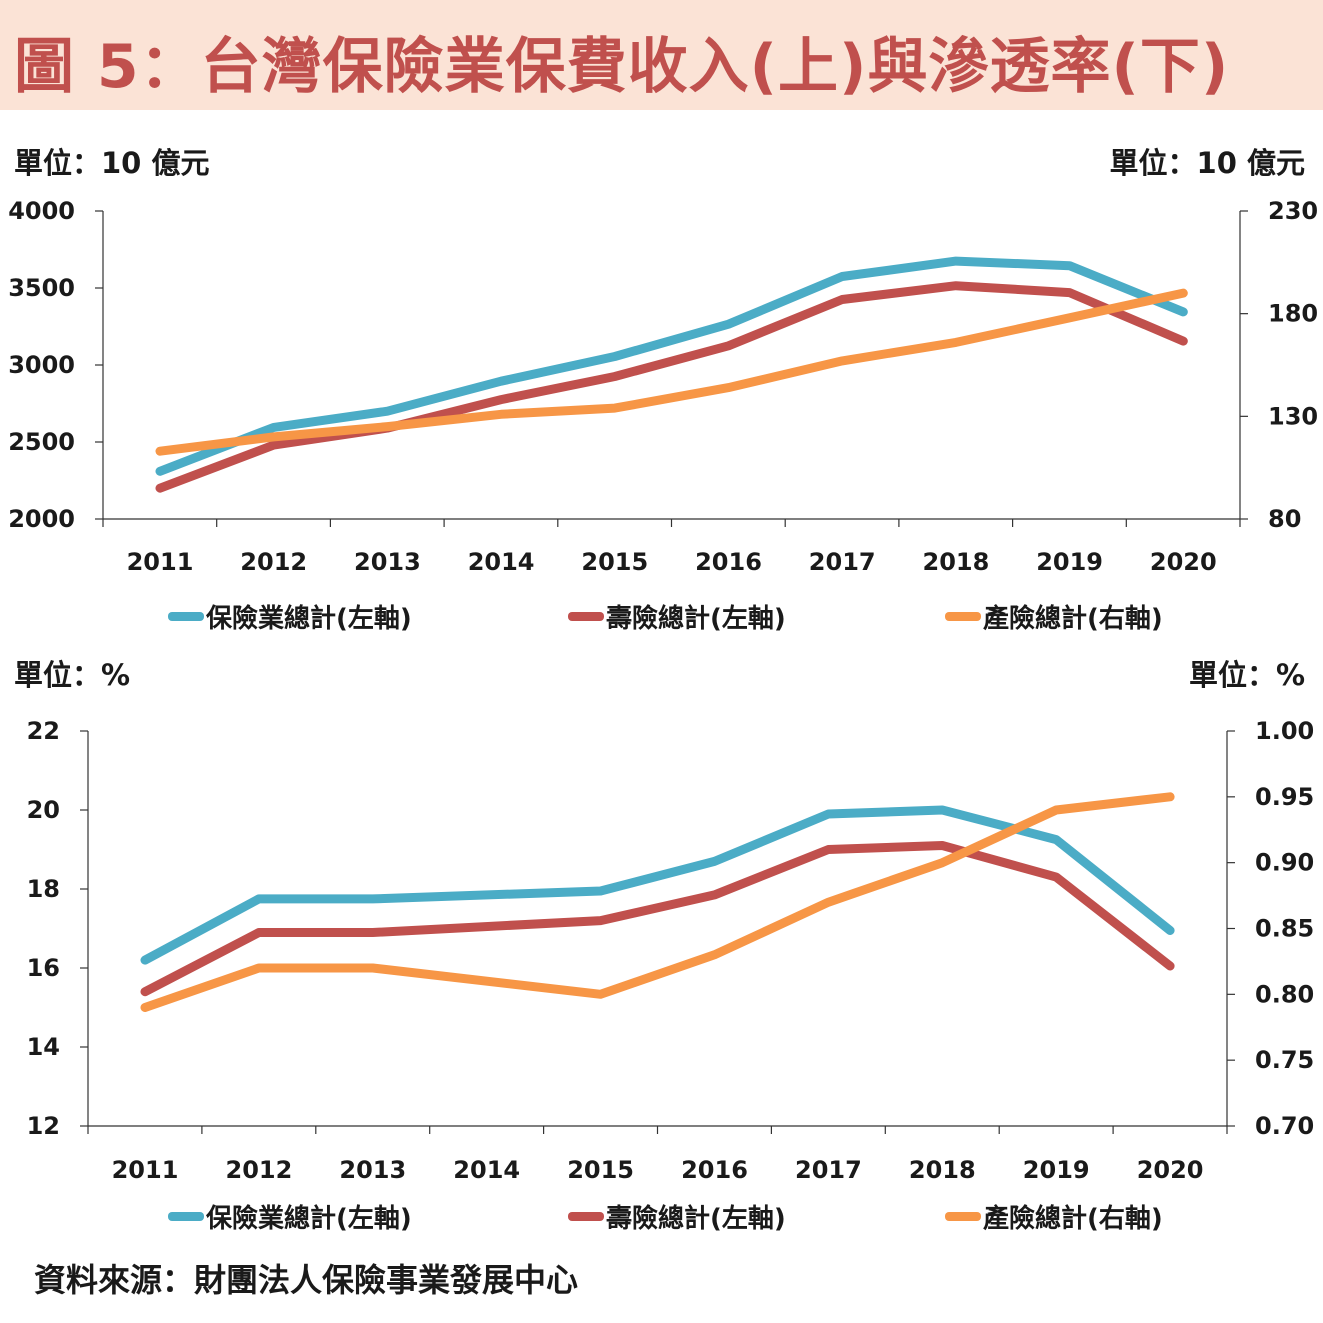 This screenshot has height=1323, width=1323. I want to click on top-legend-nonlife: 產險總計(右軸), so click(1054, 616).